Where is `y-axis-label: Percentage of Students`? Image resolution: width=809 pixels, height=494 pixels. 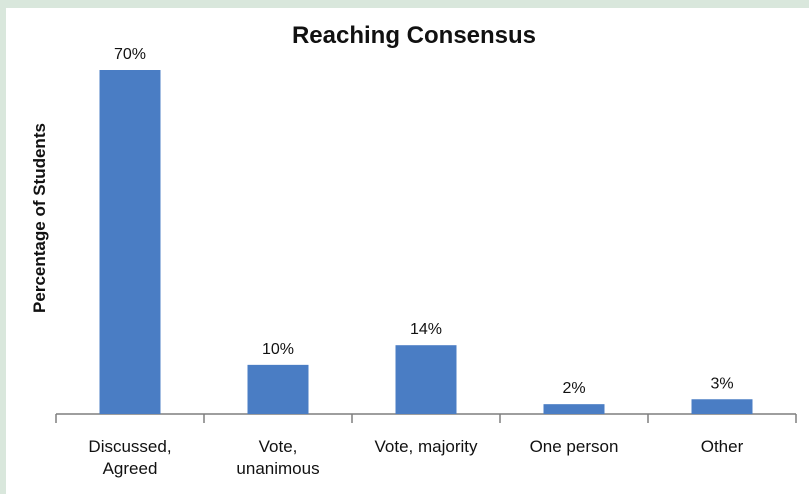
y-axis-label: Percentage of Students is located at coordinates (39, 218).